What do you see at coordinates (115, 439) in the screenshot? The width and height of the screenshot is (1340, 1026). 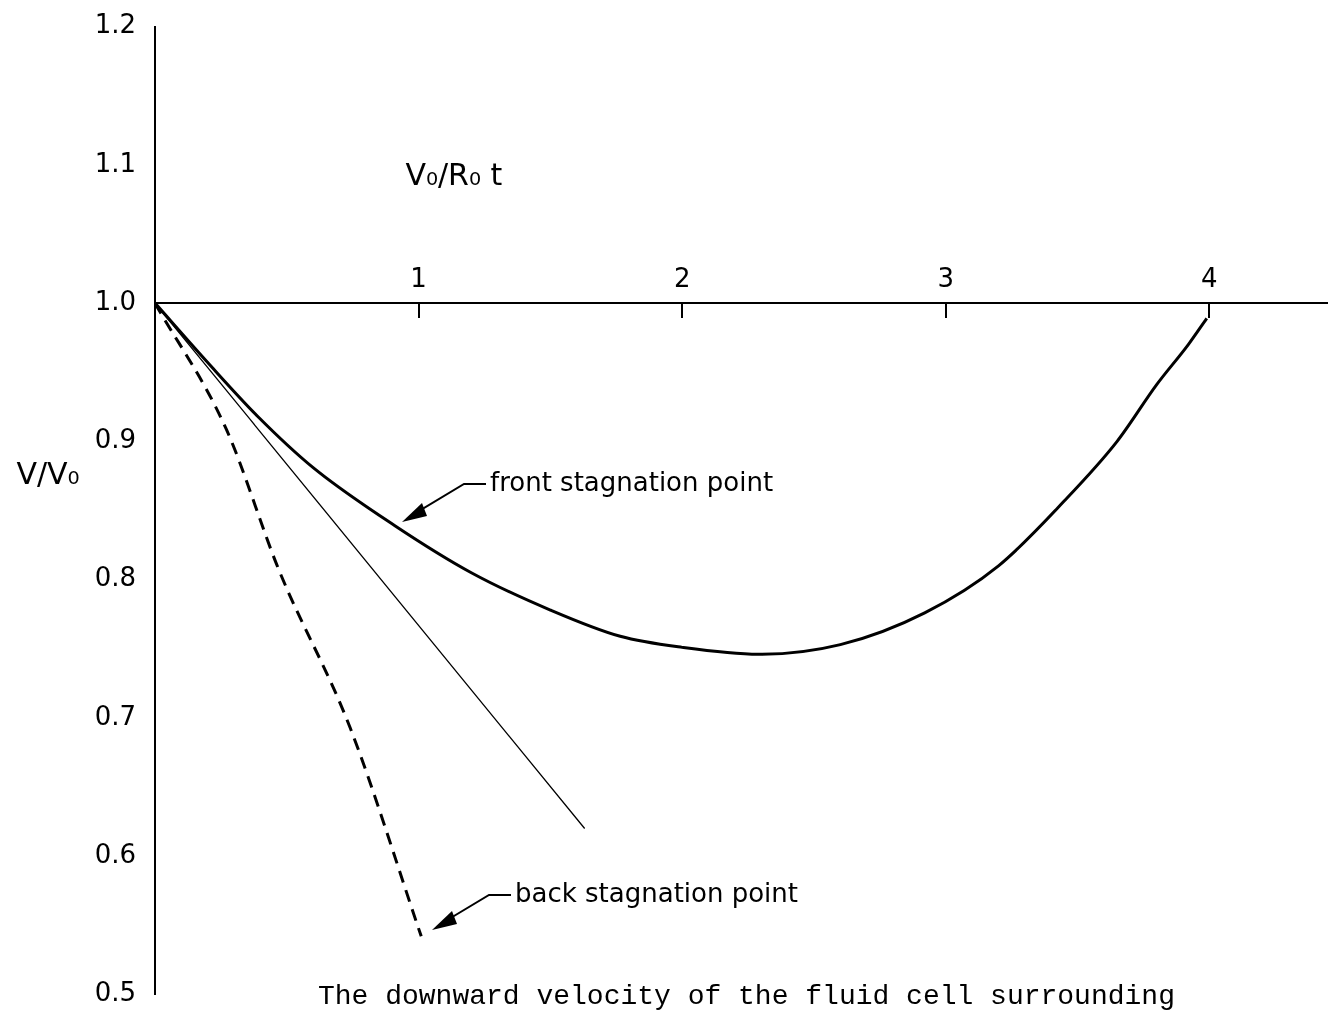 I see `y-tick-label: 0.9` at bounding box center [115, 439].